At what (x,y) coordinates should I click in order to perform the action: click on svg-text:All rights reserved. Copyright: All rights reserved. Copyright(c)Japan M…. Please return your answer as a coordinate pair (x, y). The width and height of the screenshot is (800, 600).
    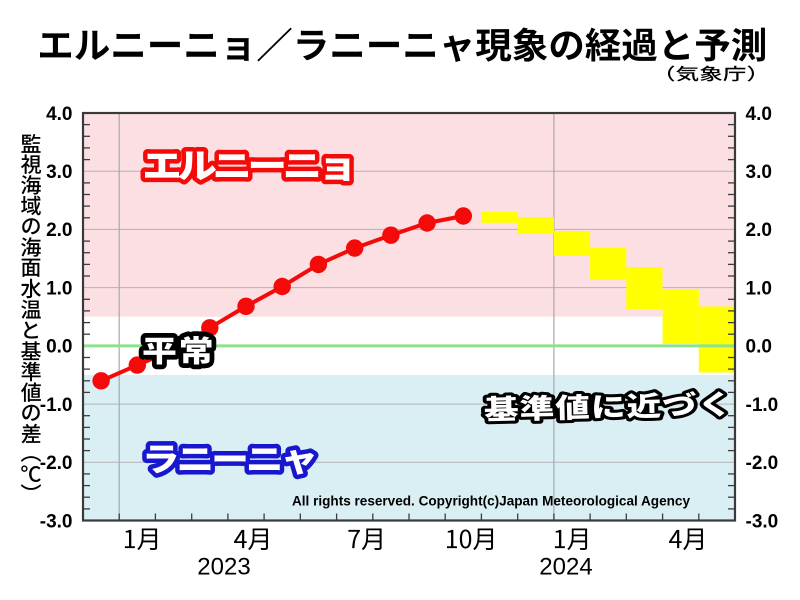
    Looking at the image, I should click on (491, 501).